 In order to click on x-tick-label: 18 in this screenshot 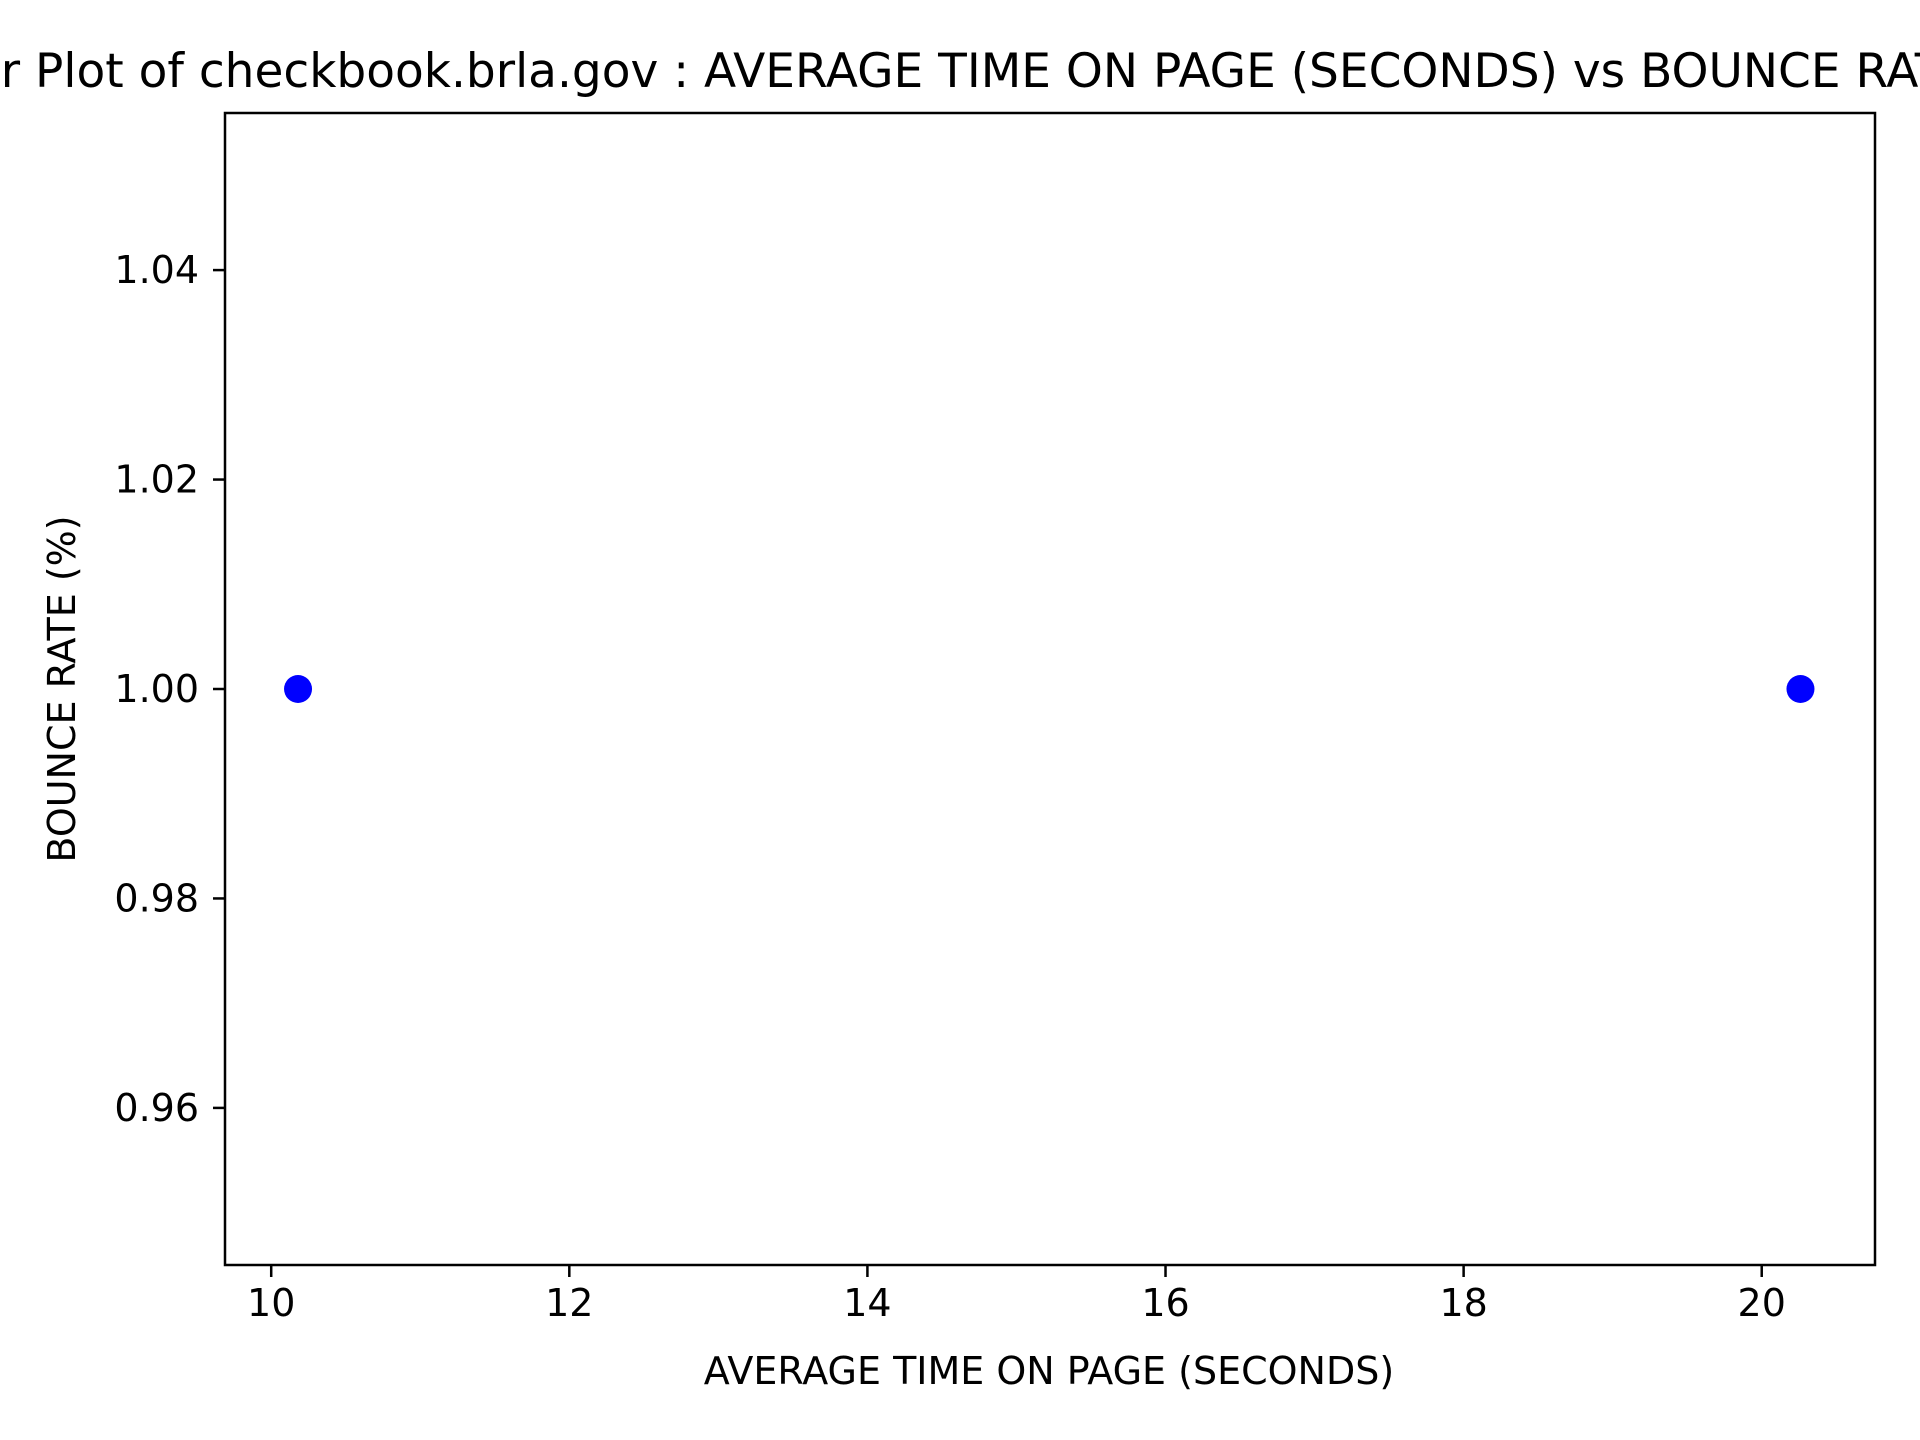, I will do `click(1463, 1303)`.